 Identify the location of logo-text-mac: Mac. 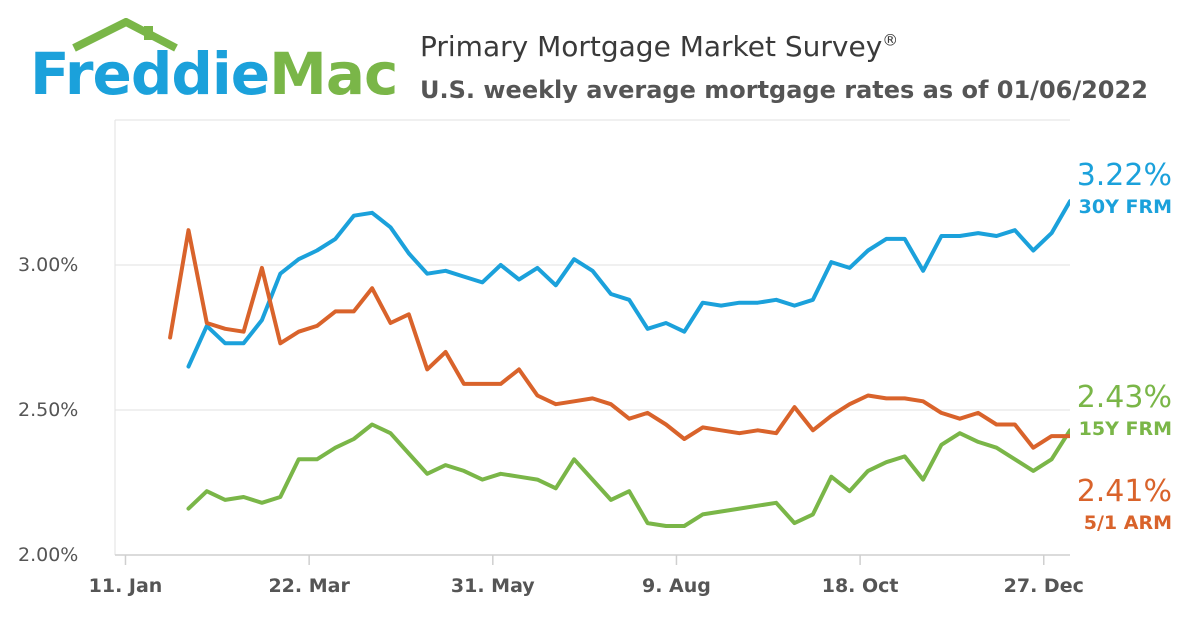
(333, 74).